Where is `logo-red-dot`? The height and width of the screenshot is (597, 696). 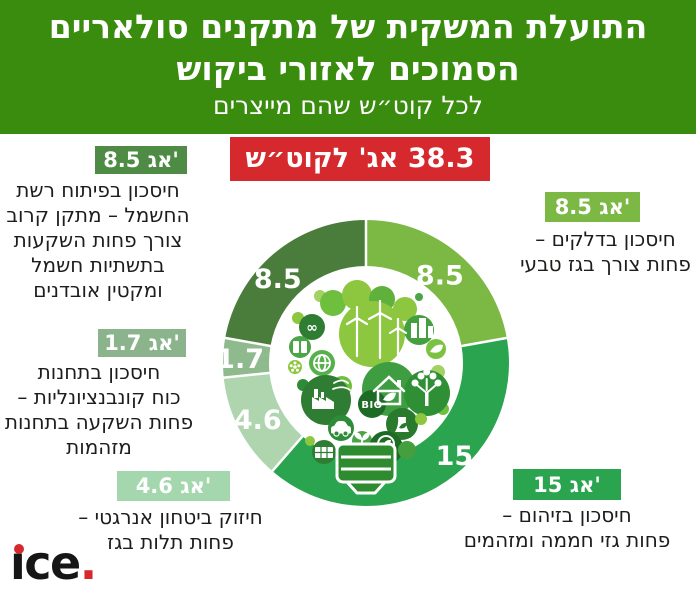
logo-red-dot is located at coordinates (19, 549).